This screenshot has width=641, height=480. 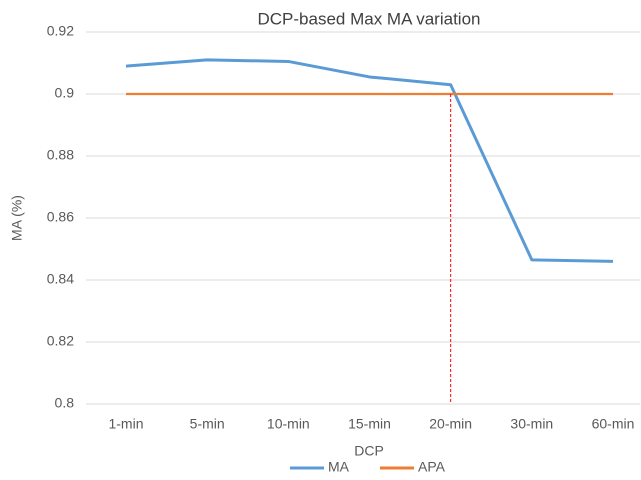 What do you see at coordinates (60, 341) in the screenshot?
I see `y-tick-label: 0.82` at bounding box center [60, 341].